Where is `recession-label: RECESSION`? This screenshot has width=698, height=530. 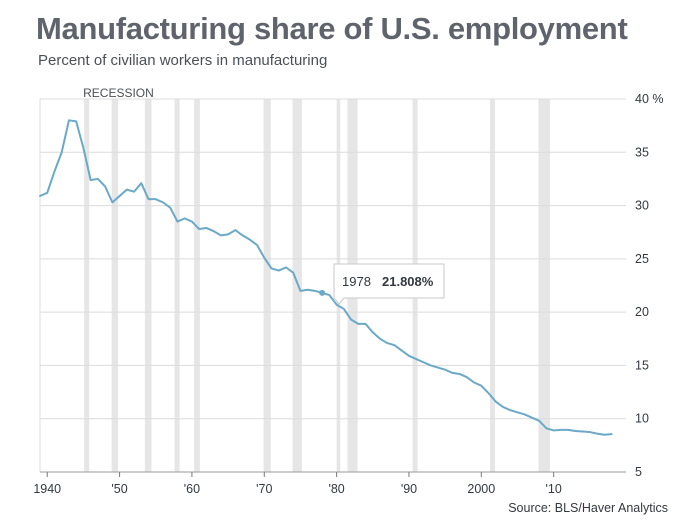
recession-label: RECESSION is located at coordinates (118, 93).